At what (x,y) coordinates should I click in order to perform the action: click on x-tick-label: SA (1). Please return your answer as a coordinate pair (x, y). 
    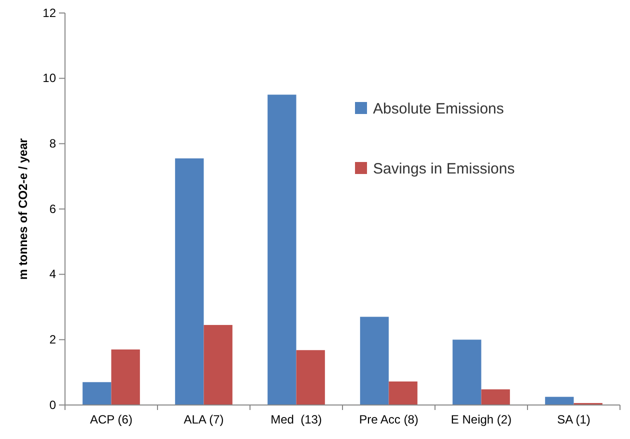
    Looking at the image, I should click on (573, 419).